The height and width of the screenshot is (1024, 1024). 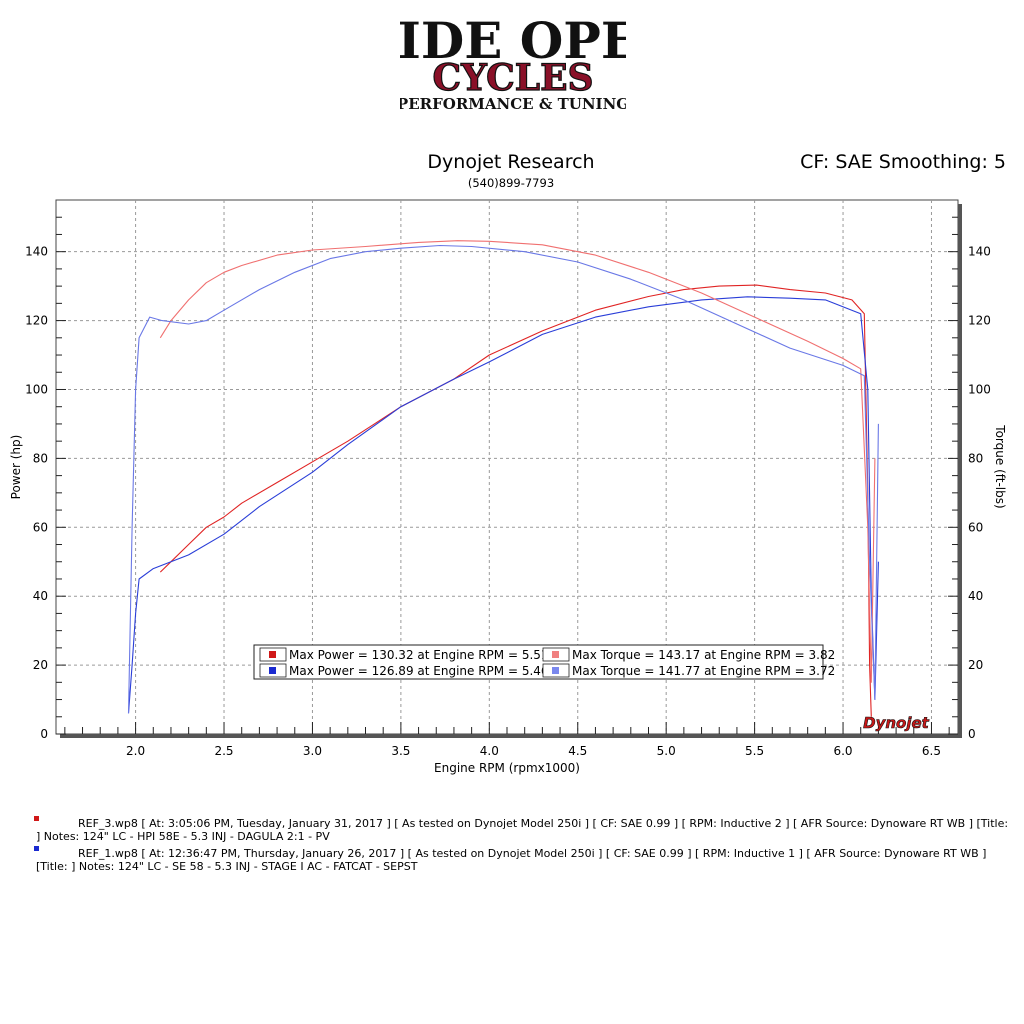 I want to click on y-right-tick-label: 0, so click(x=972, y=734).